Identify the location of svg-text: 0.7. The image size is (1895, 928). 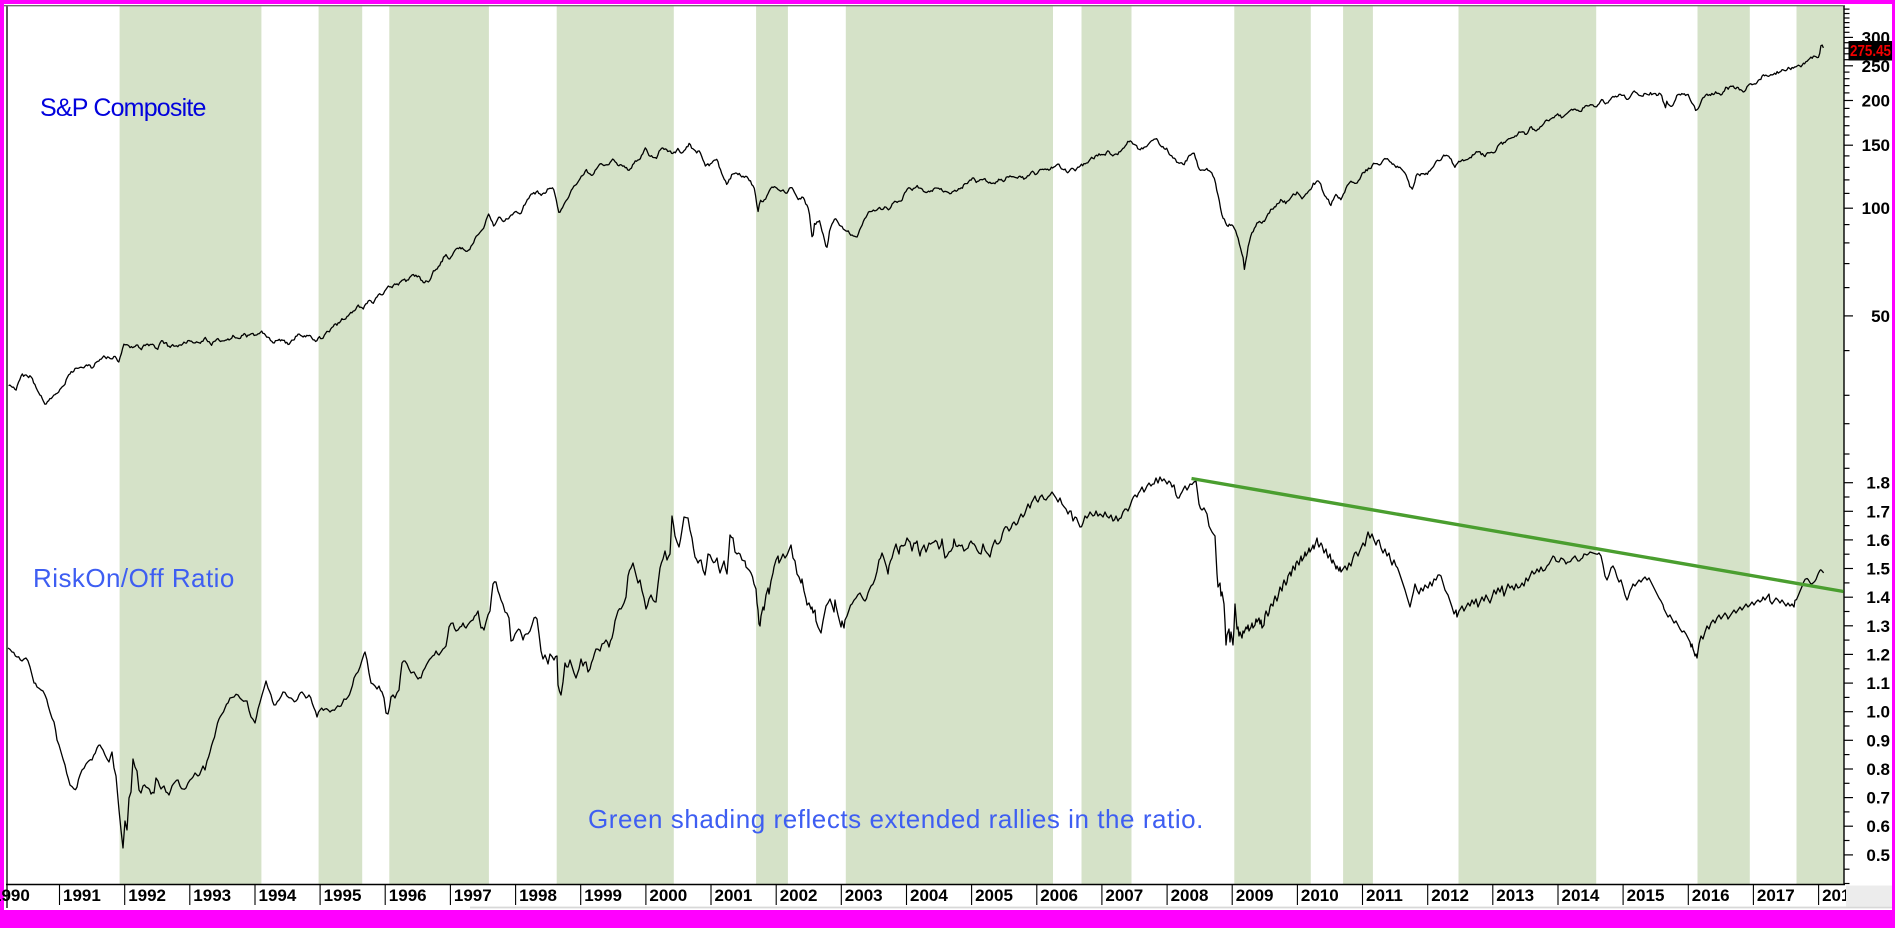
(1878, 798).